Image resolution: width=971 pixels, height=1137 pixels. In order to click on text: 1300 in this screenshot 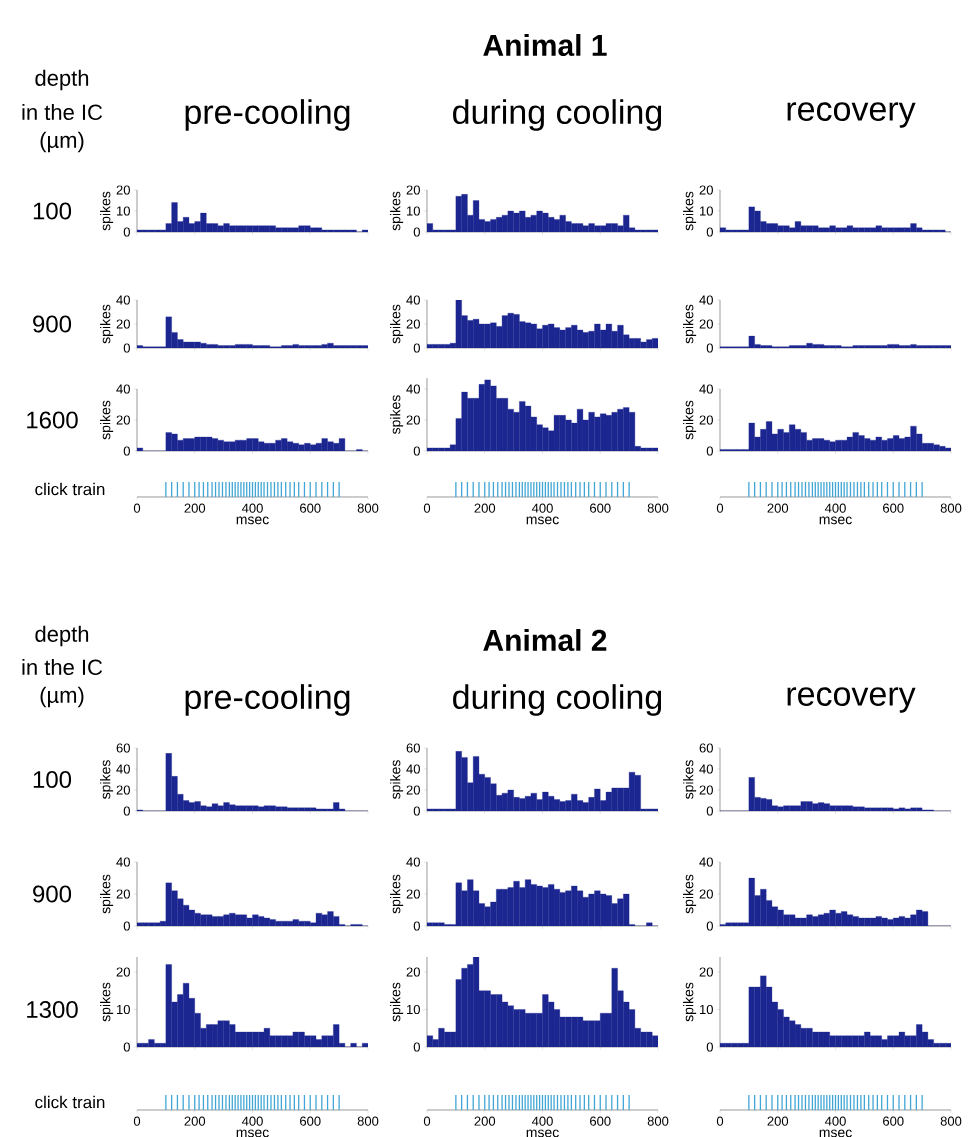, I will do `click(52, 1009)`.